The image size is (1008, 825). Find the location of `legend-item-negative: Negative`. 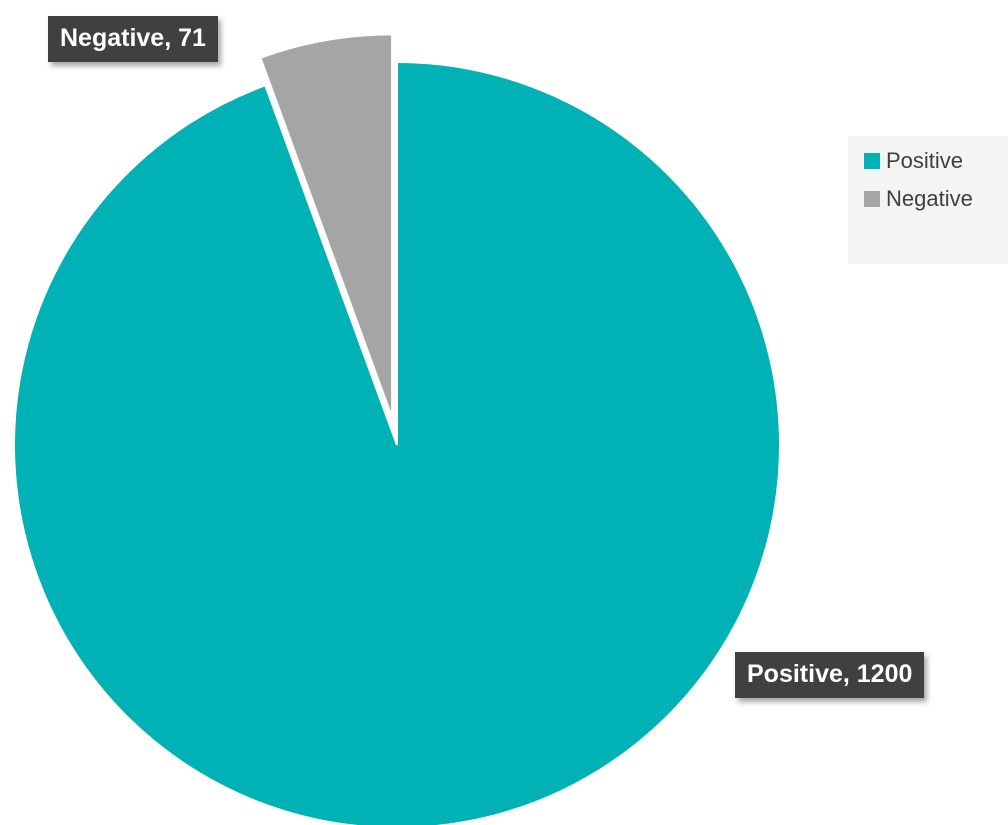

legend-item-negative: Negative is located at coordinates (928, 199).